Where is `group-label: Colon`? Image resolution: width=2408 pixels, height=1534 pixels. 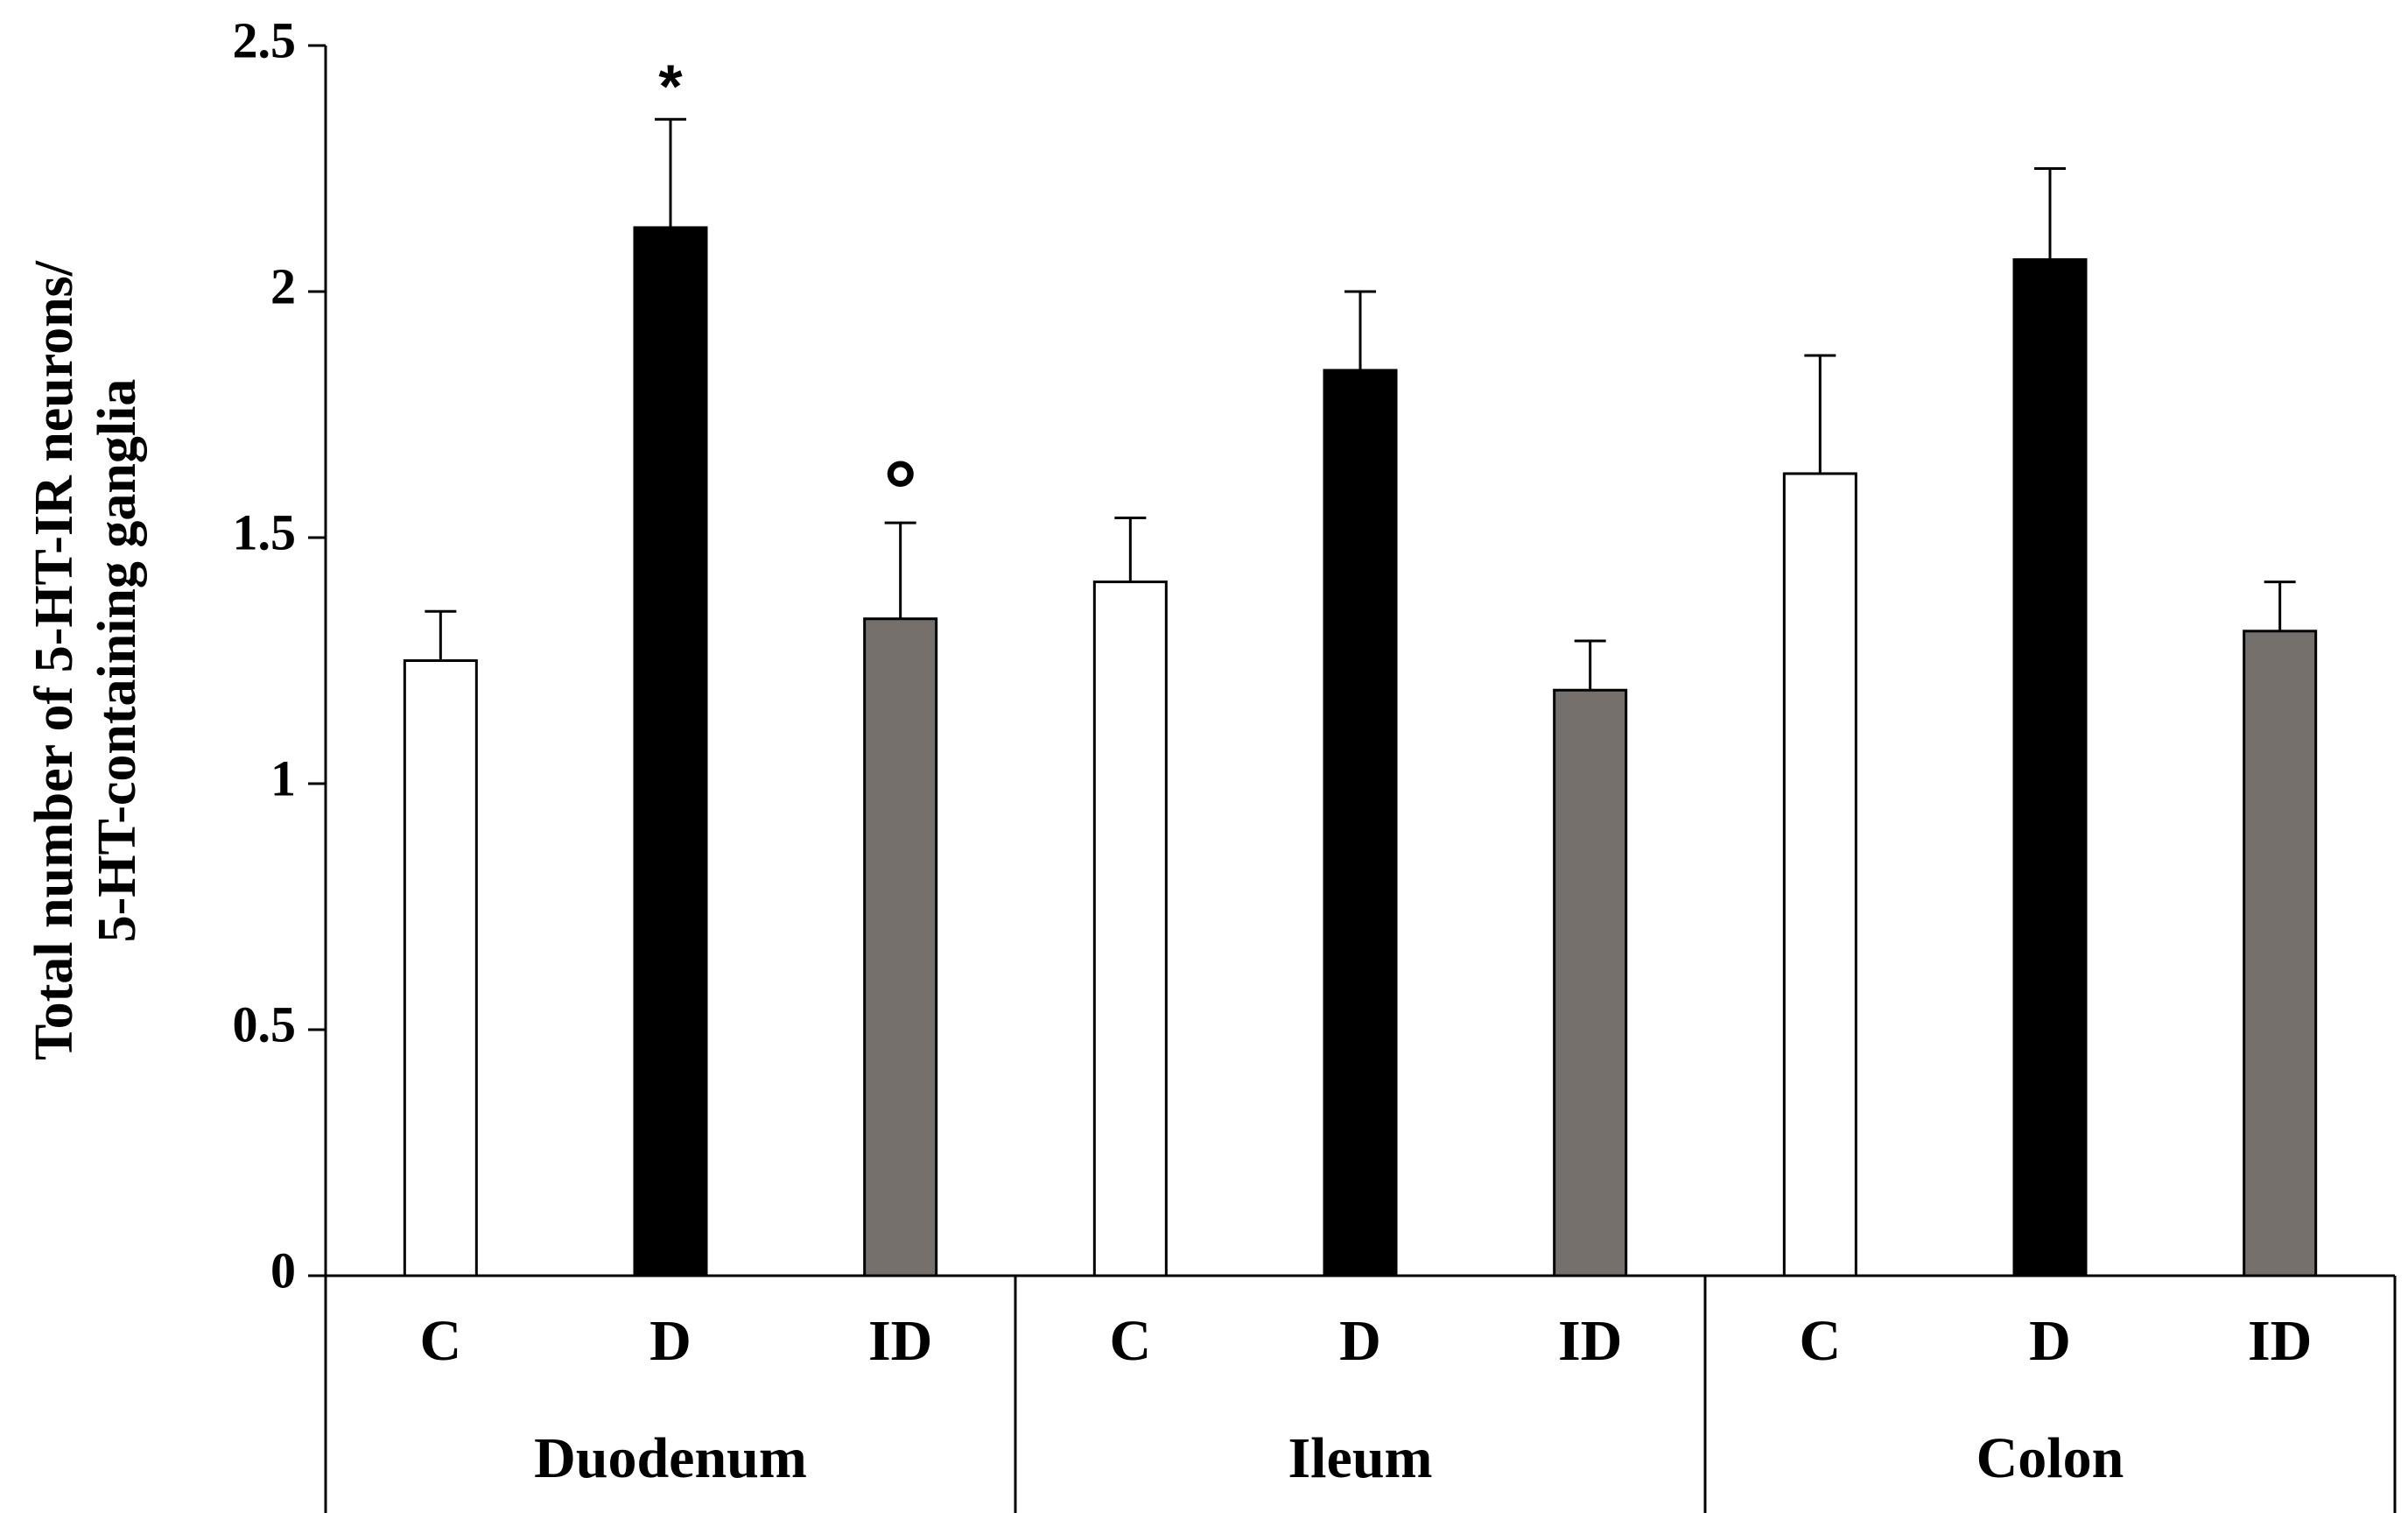 group-label: Colon is located at coordinates (2050, 1458).